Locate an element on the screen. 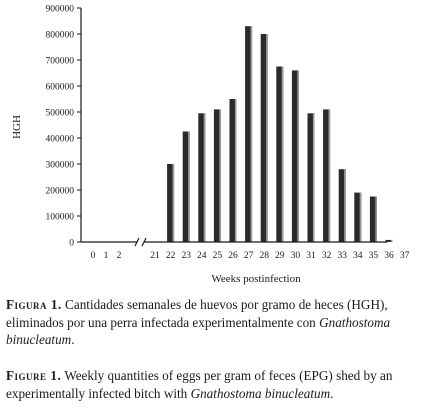  y-tick-label: 500000 is located at coordinates (60, 114).